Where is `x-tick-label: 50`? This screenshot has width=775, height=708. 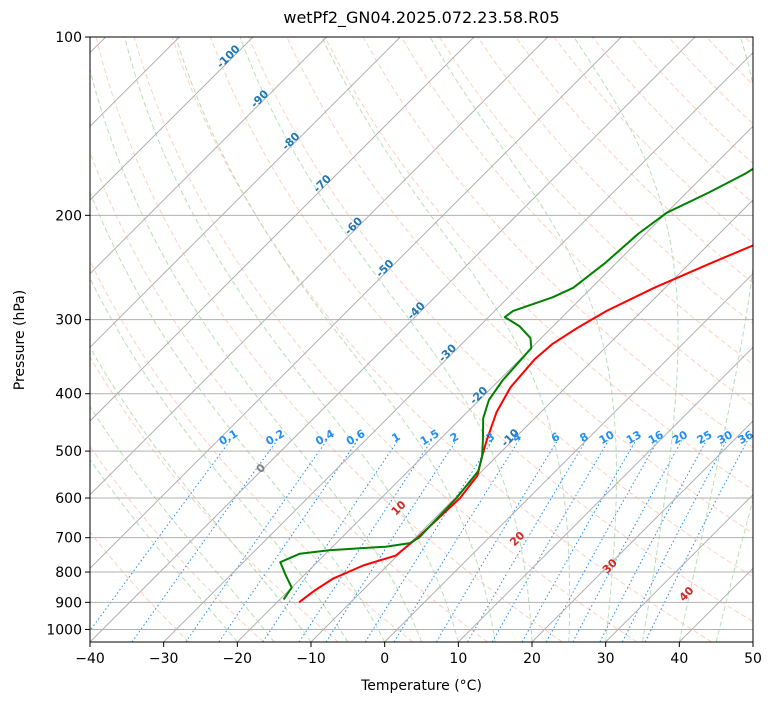 x-tick-label: 50 is located at coordinates (753, 659).